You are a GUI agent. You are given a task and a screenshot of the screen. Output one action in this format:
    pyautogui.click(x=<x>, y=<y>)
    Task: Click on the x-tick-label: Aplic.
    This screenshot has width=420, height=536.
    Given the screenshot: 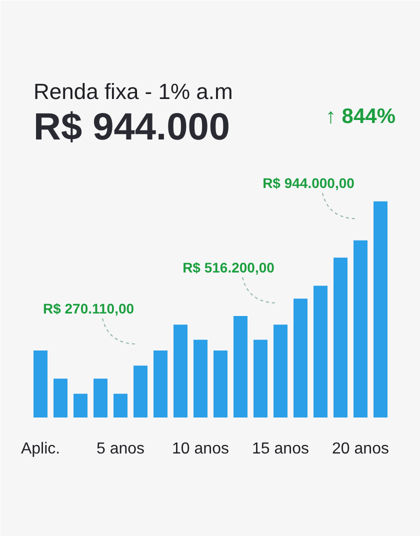 What is the action you would take?
    pyautogui.click(x=40, y=449)
    